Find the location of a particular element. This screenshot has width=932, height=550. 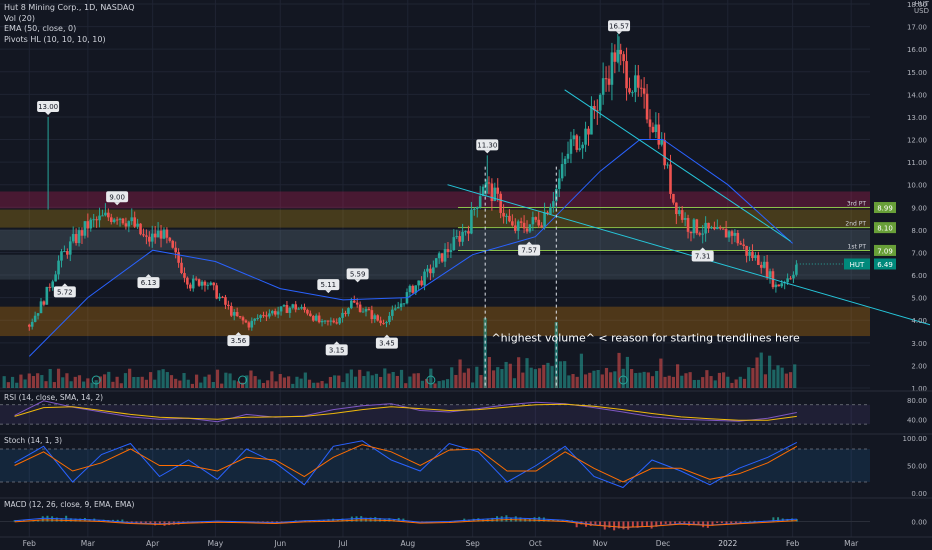

price-target-label: 1st PT is located at coordinates (857, 246).